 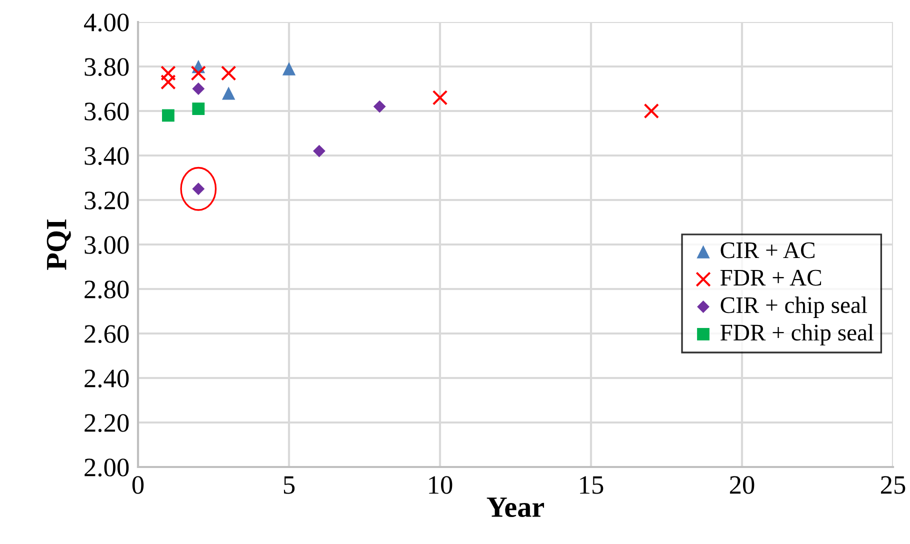 What do you see at coordinates (106, 467) in the screenshot?
I see `y-tick-label: 2.00` at bounding box center [106, 467].